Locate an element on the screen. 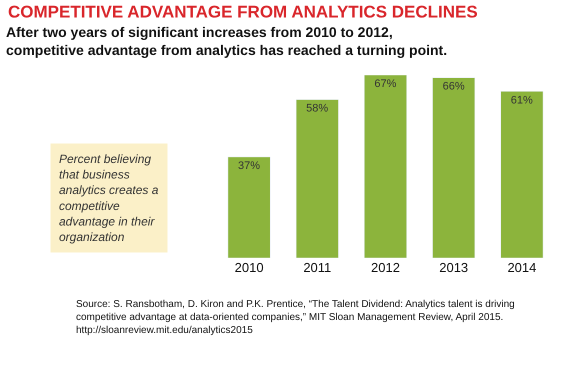 This screenshot has width=571, height=380. chart-subtitle: After two years of significant increases from 2010 to 2012, competitive advantage from analytics has reached a turning point. is located at coordinates (227, 41).